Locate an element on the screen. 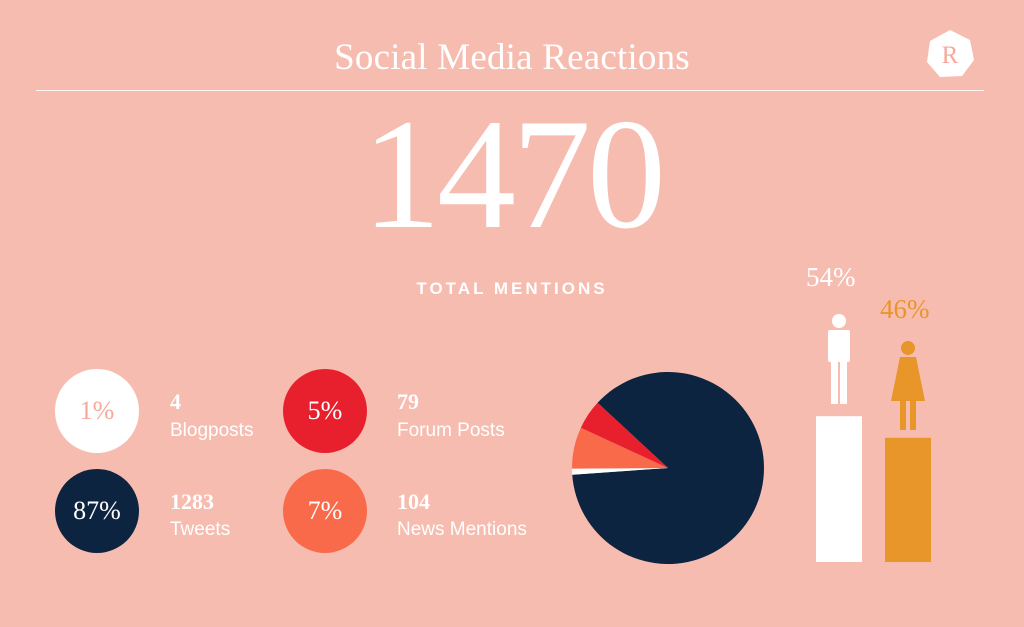 This screenshot has height=627, width=1024. tweets-percent: 87% is located at coordinates (97, 510).